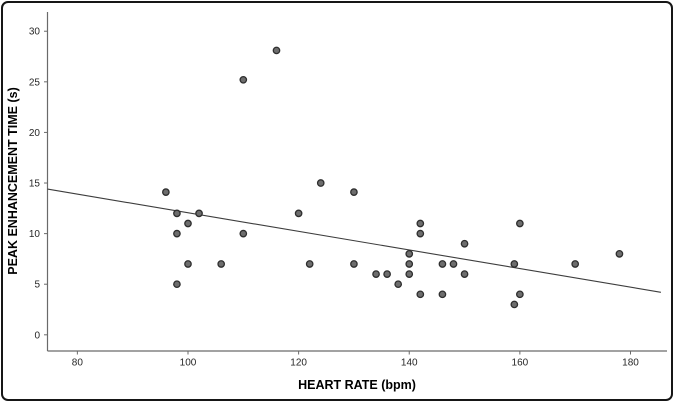 This screenshot has height=404, width=674. Describe the element at coordinates (78, 363) in the screenshot. I see `x-tick-label: 80` at that location.